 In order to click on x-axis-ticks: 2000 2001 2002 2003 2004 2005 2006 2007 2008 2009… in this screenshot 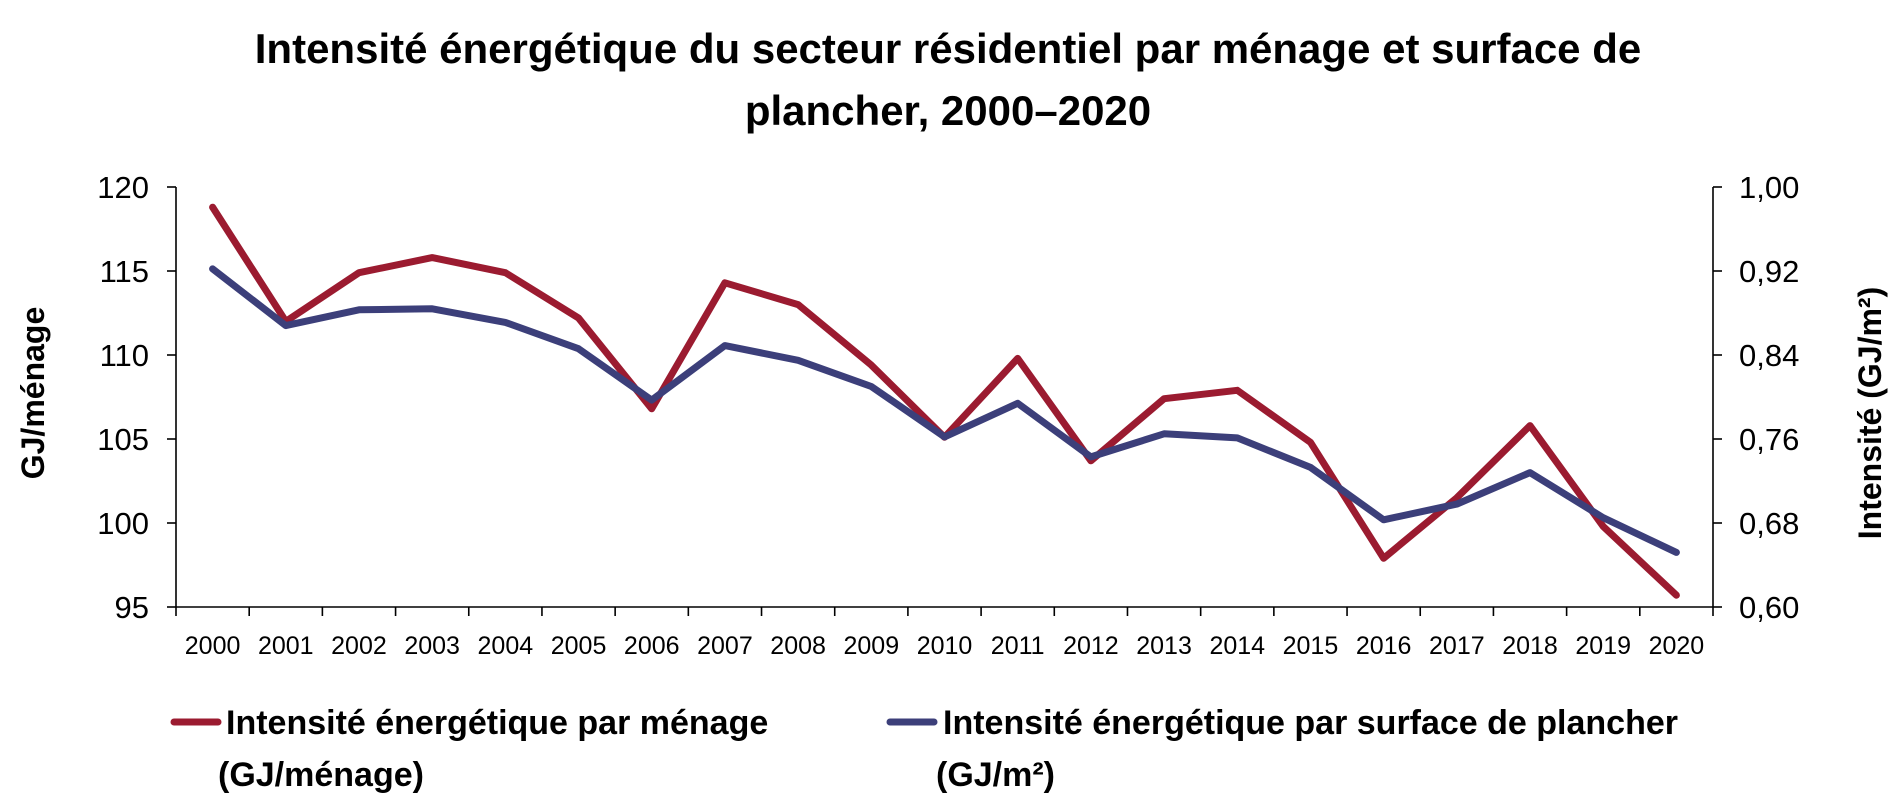, I will do `click(944, 633)`.